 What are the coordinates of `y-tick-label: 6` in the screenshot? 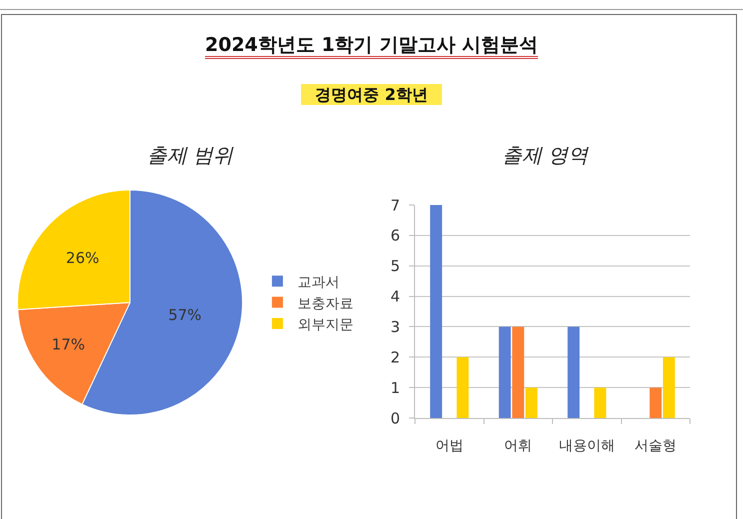 It's located at (395, 235).